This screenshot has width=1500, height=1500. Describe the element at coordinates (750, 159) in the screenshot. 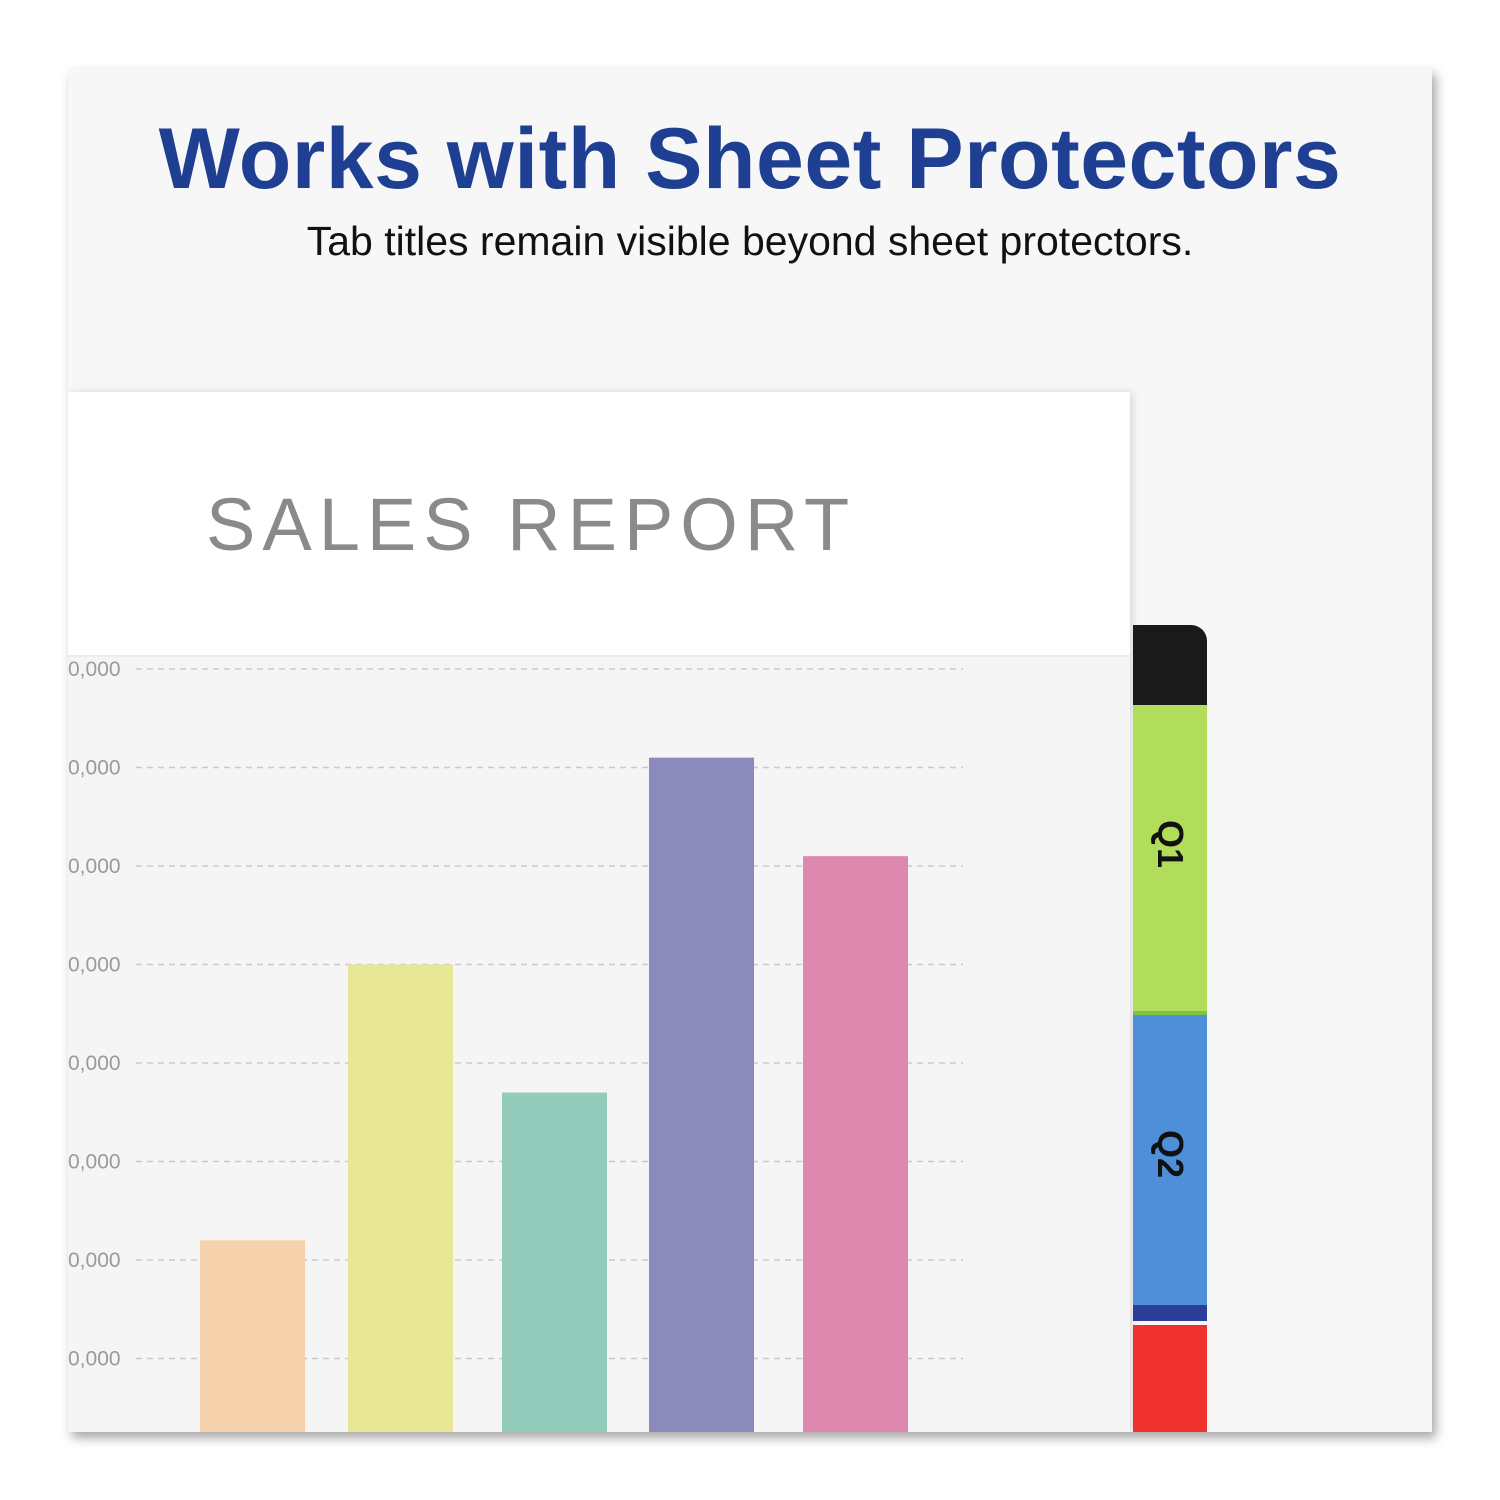

I see `headline: Works with Sheet Protectors` at that location.